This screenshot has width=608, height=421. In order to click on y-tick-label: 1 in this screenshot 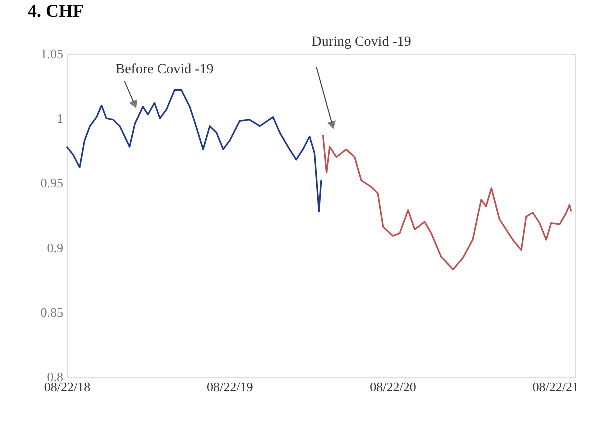, I will do `click(60, 118)`.